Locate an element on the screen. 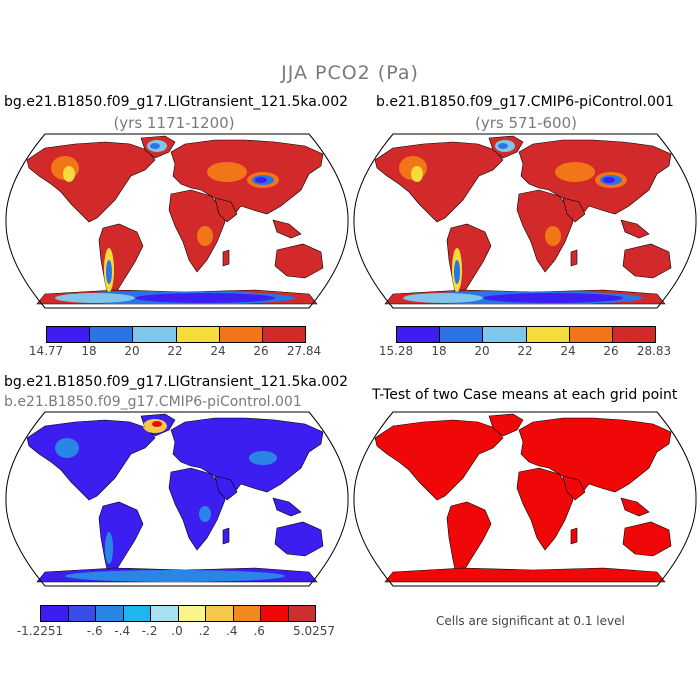 Image resolution: width=700 pixels, height=700 pixels. map-bottom-right is located at coordinates (525, 499).